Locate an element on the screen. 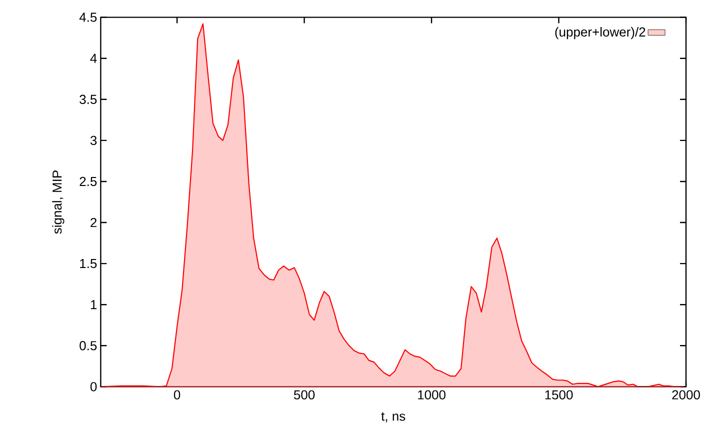  y-tick-label: 2.5 is located at coordinates (88, 181).